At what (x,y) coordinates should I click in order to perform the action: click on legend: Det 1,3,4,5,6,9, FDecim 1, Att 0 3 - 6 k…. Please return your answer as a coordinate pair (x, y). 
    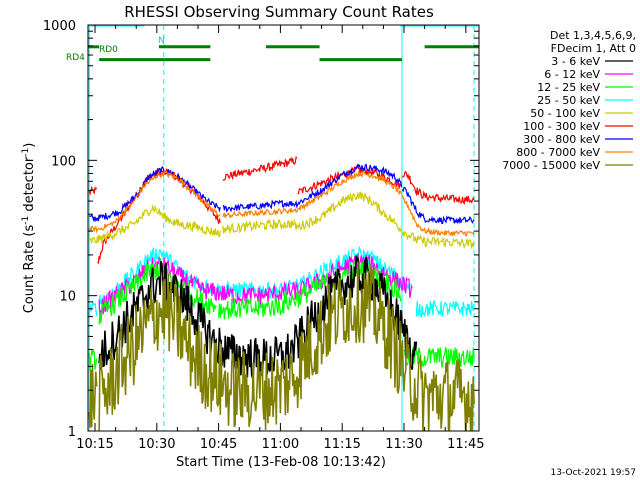
    Looking at the image, I should click on (569, 100).